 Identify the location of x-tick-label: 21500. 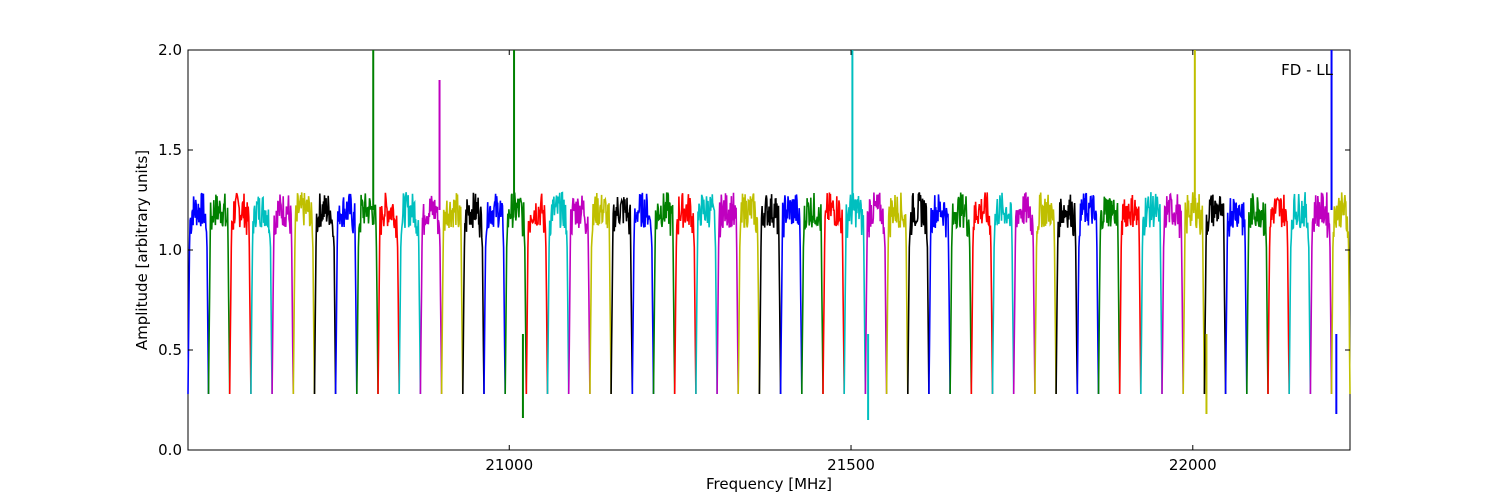
(851, 465).